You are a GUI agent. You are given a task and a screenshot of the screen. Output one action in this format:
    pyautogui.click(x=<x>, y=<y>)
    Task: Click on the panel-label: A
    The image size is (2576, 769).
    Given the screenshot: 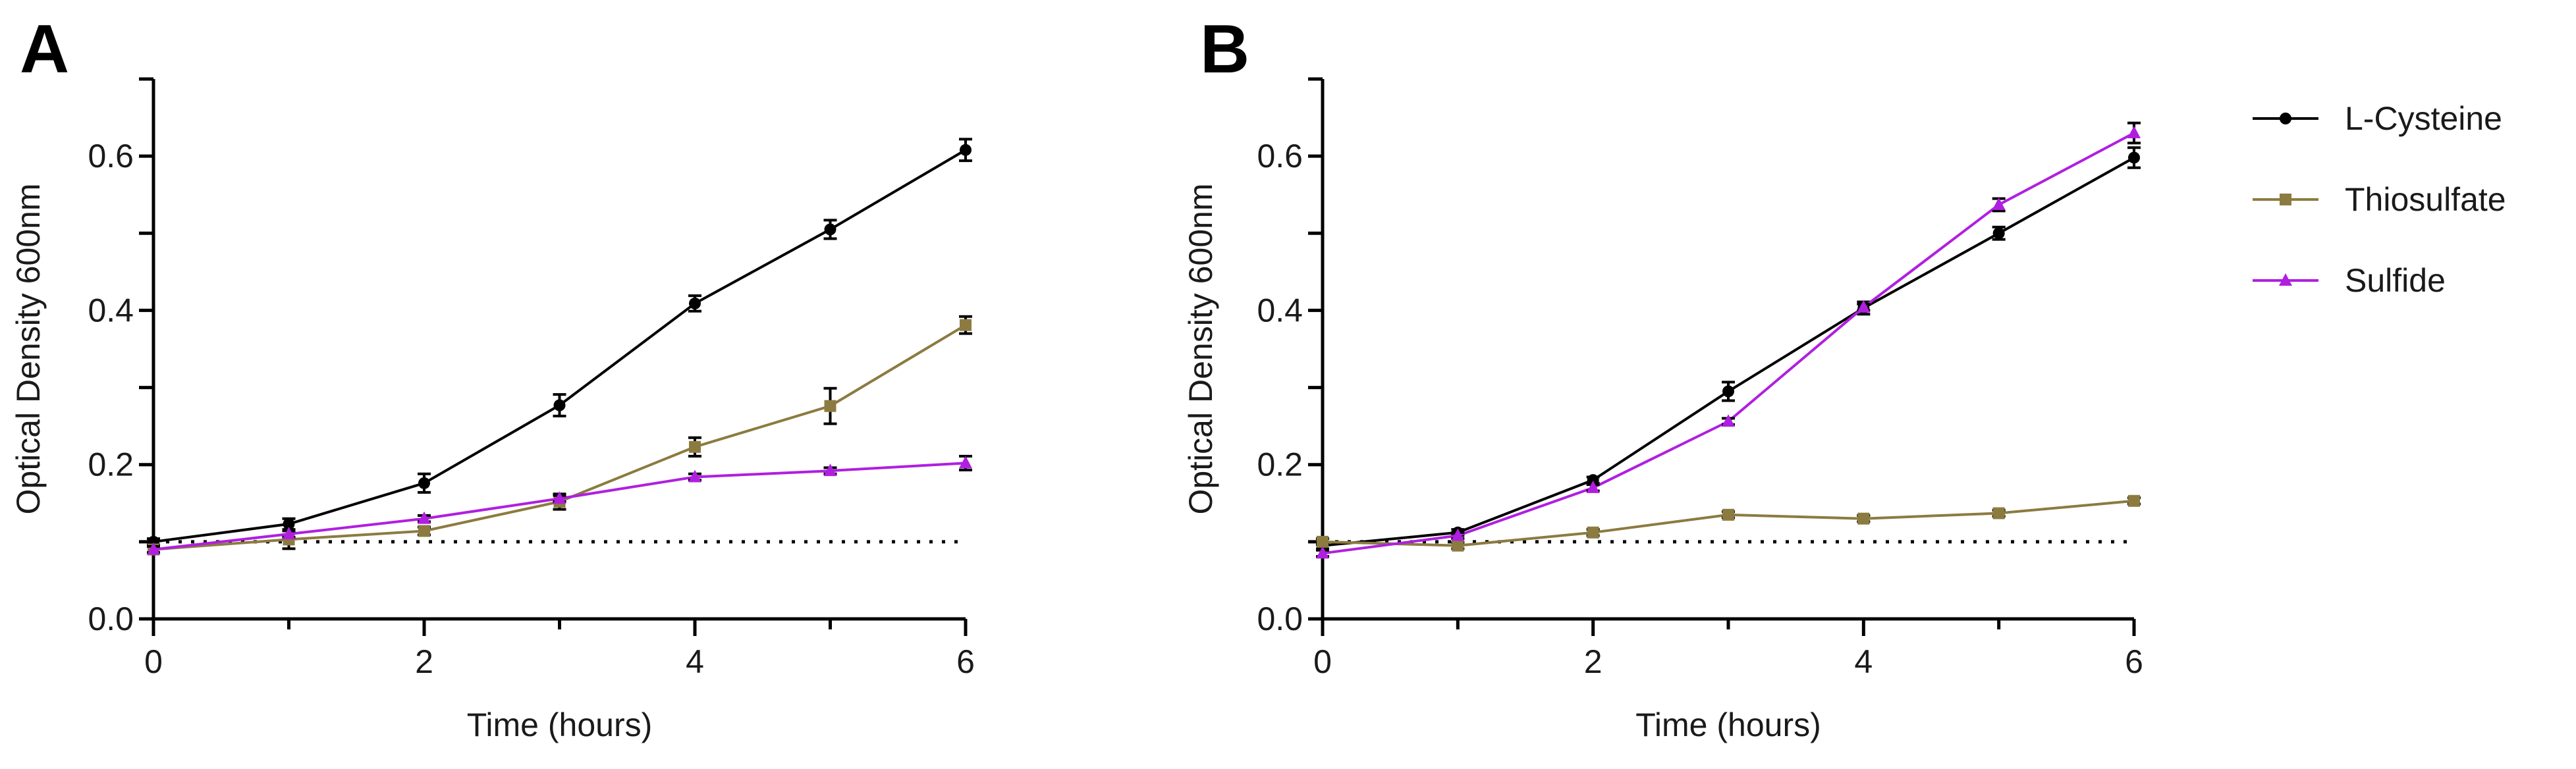 What is the action you would take?
    pyautogui.click(x=44, y=50)
    